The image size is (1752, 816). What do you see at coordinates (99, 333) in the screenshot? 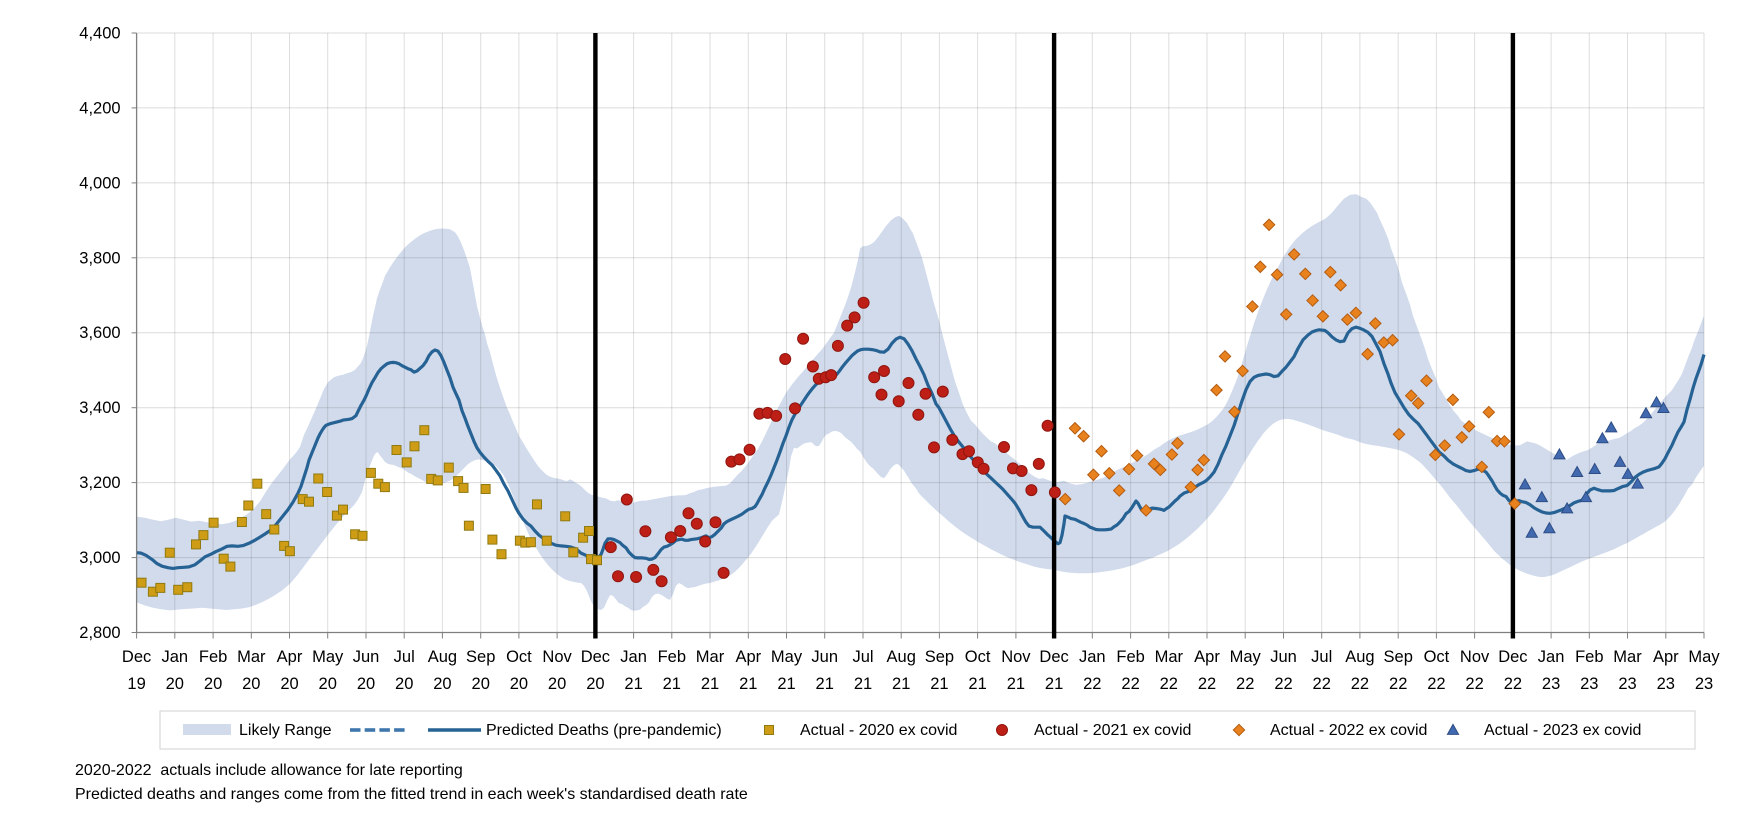
I see `svg-text: 3,600` at bounding box center [99, 333].